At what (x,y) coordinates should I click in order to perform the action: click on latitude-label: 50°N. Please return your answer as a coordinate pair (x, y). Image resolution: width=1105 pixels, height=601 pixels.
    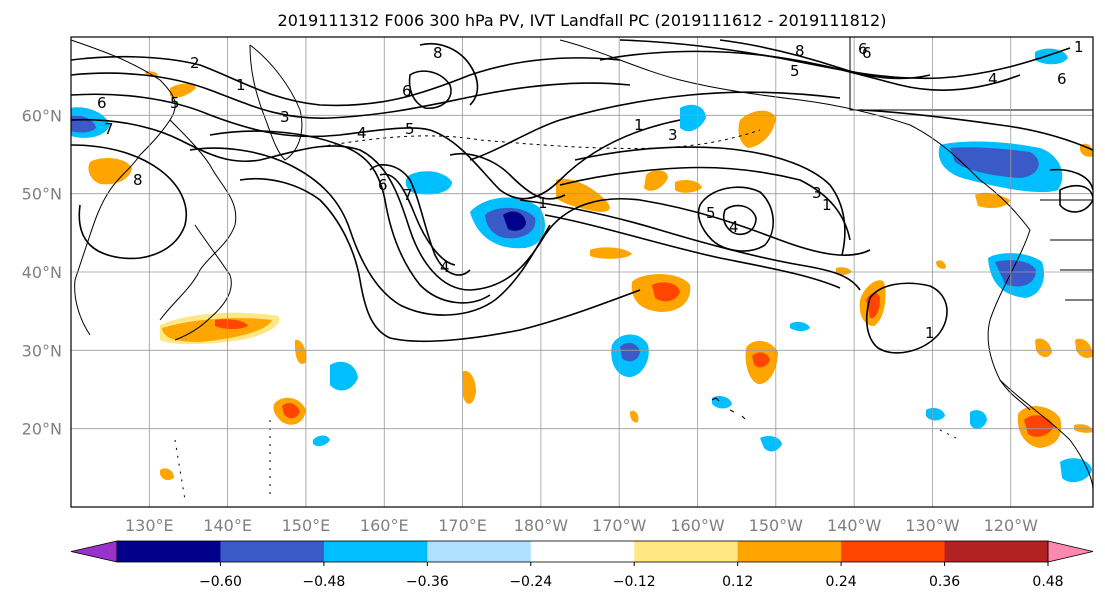
    Looking at the image, I should click on (42, 194).